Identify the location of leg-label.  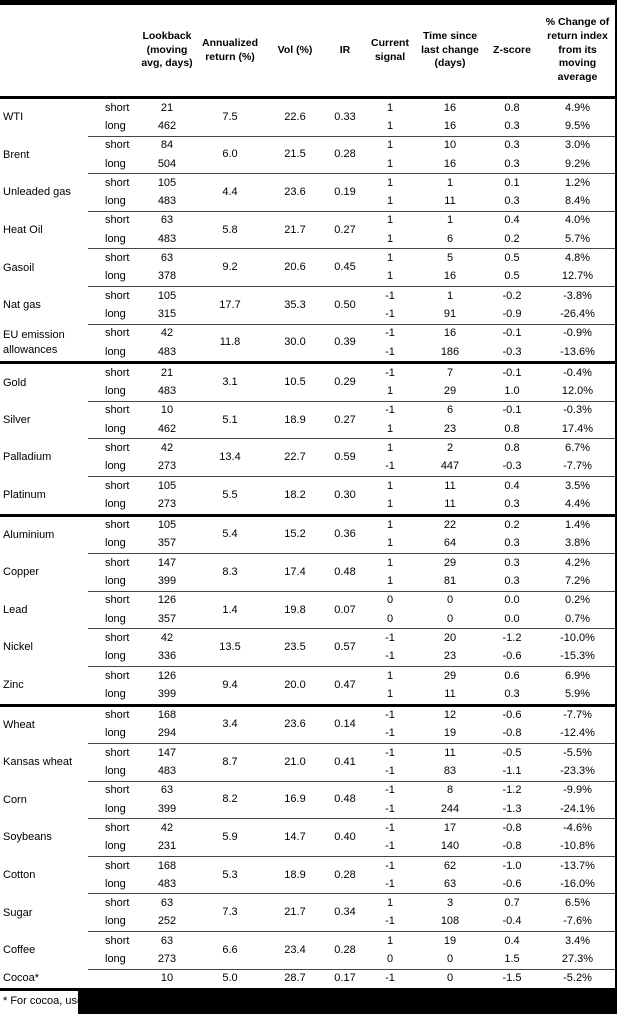
(113, 980).